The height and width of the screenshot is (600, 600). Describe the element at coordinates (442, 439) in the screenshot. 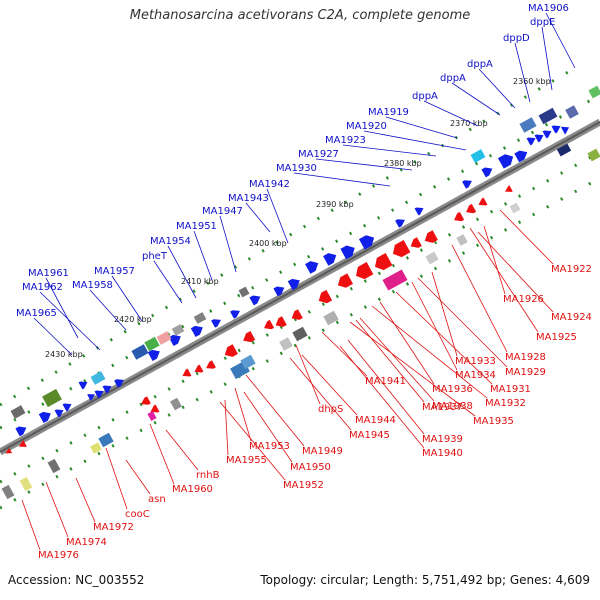

I see `reverse-gene-label: MA1939` at that location.